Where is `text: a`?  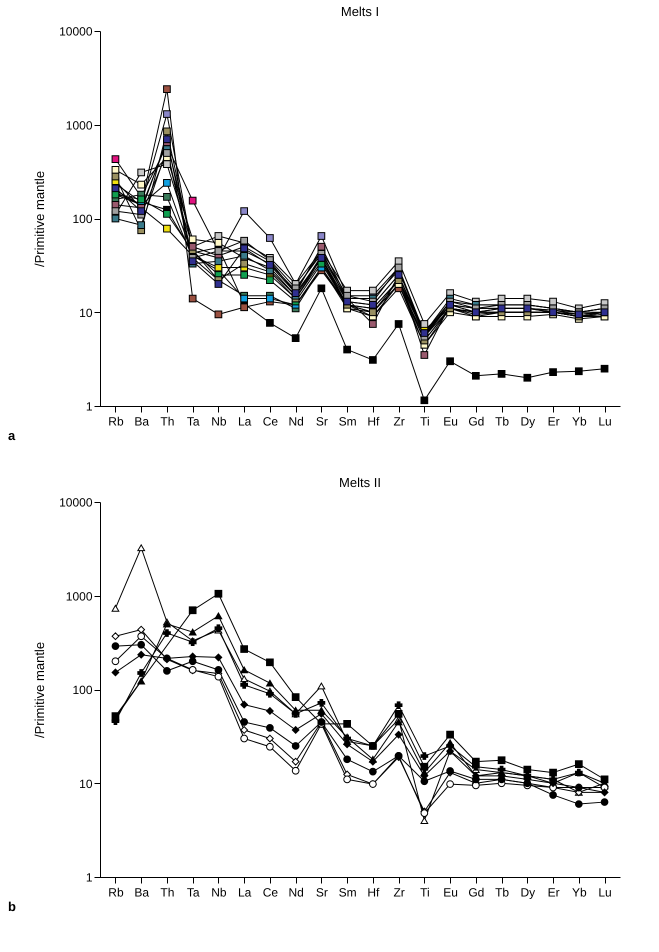
text: a is located at coordinates (12, 435).